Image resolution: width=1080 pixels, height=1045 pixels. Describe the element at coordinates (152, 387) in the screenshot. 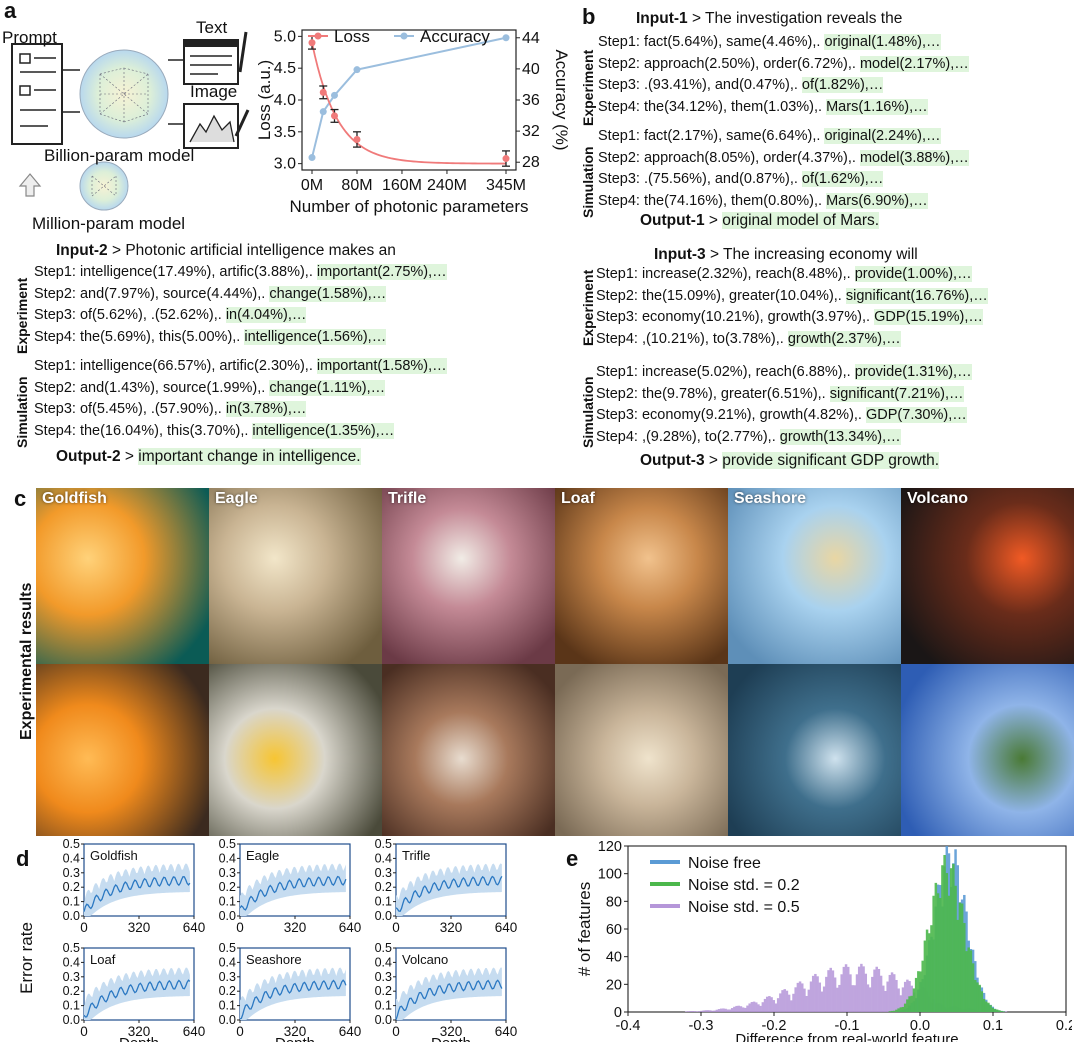

I see `step-text: Step2: and(1.43%), source(1.99%),.` at that location.